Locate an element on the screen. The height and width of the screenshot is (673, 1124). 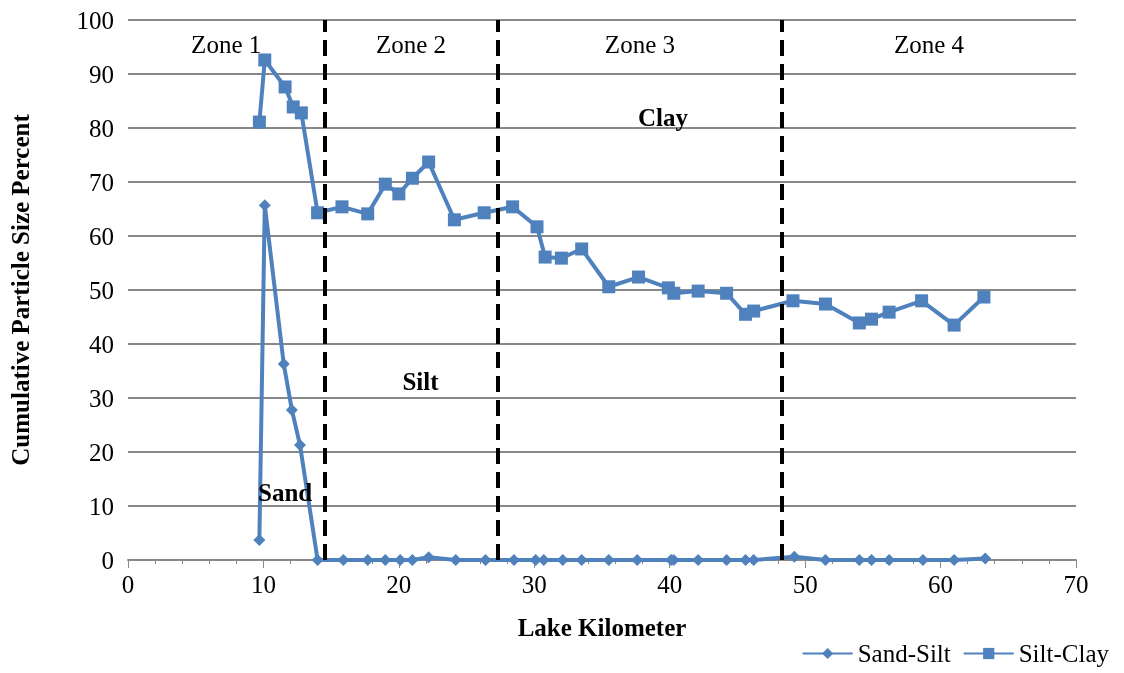
x-tick-label: 10 is located at coordinates (263, 584).